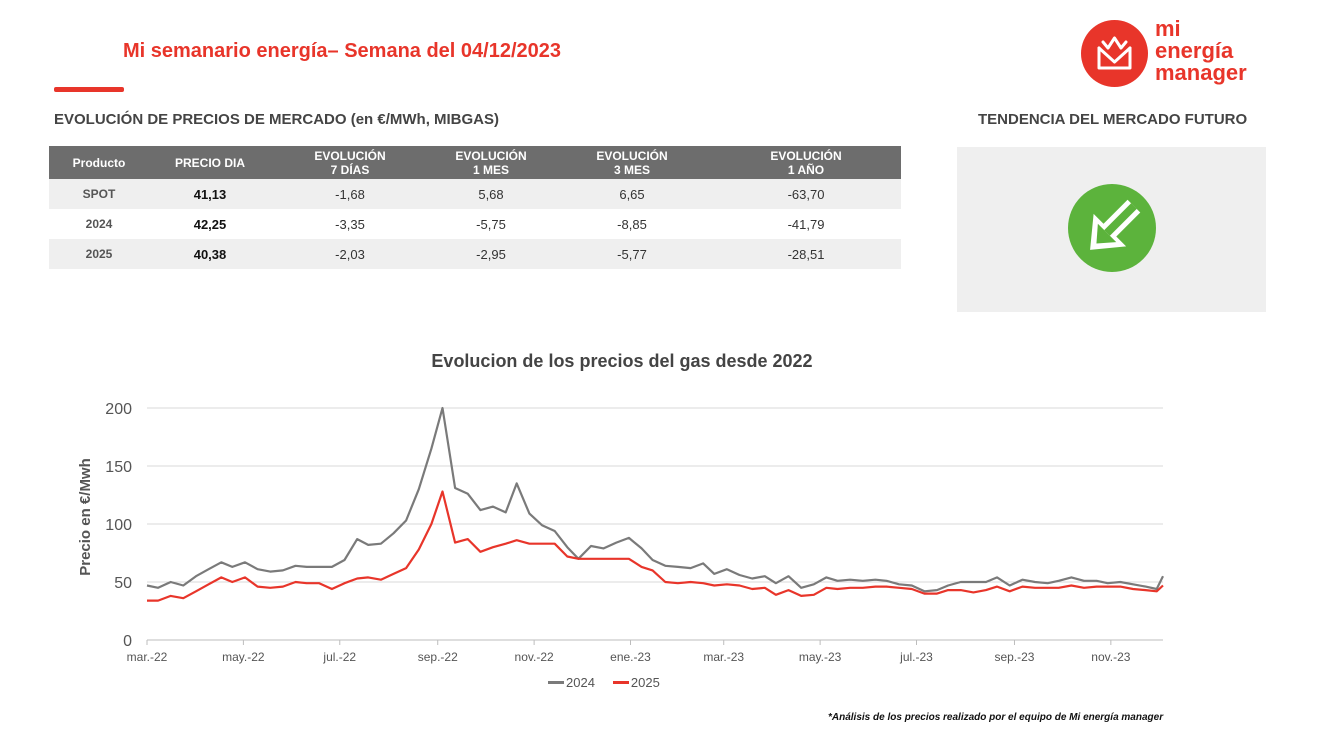 This screenshot has width=1317, height=740. What do you see at coordinates (723, 657) in the screenshot?
I see `x-tick-label: mar.-23` at bounding box center [723, 657].